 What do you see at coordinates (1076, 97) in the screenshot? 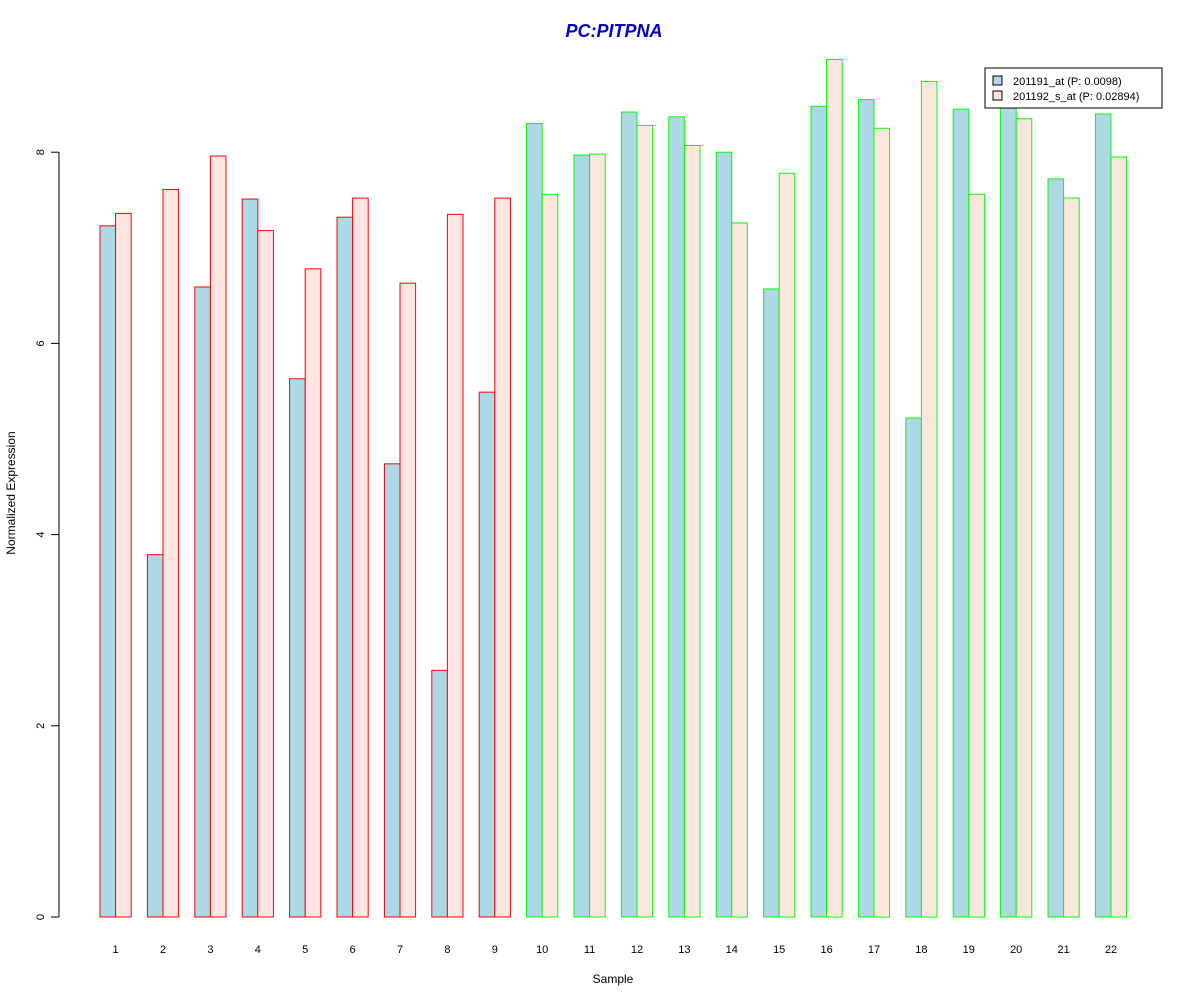
I see `legend-label-series-2: 201192_s_at (P: 0.02894)` at bounding box center [1076, 97].